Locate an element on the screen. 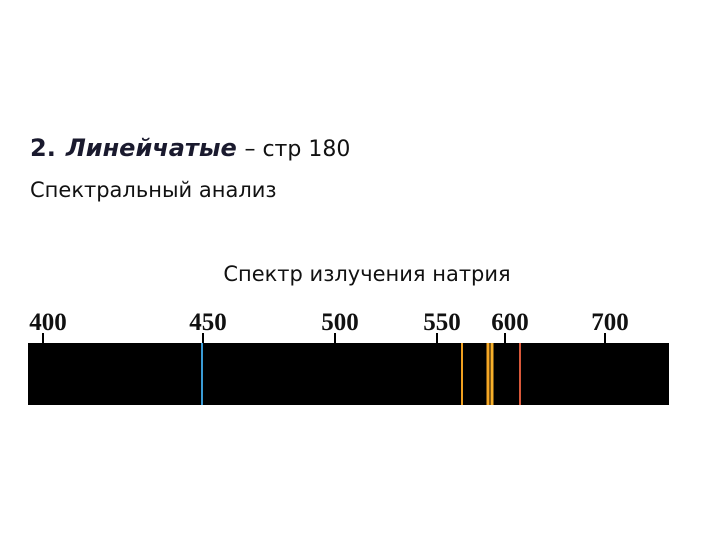  scale-label: 500 is located at coordinates (340, 322).